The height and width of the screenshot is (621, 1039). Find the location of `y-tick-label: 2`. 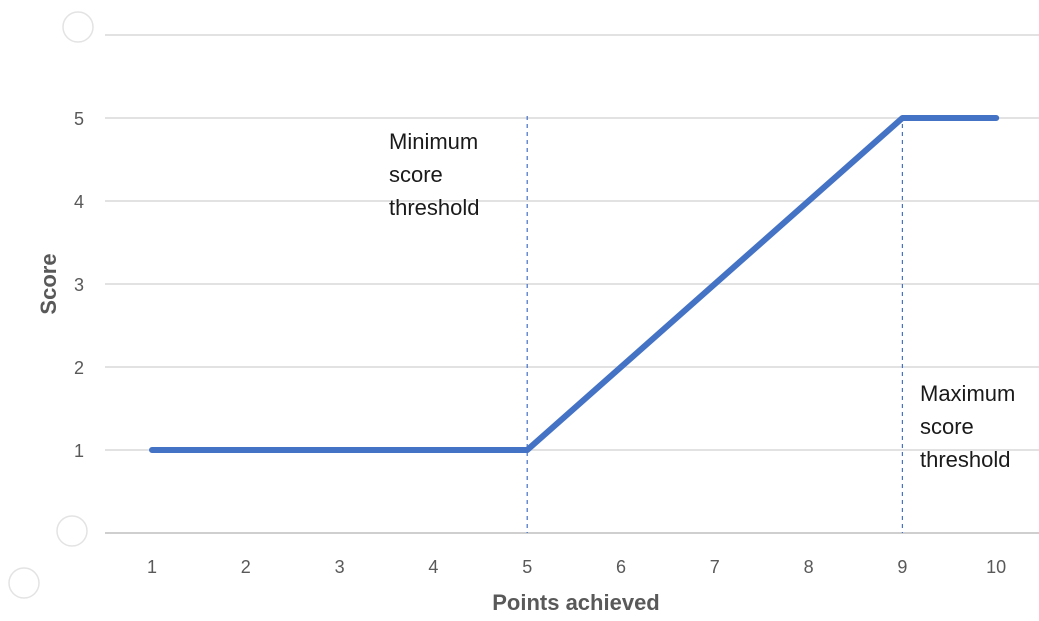

y-tick-label: 2 is located at coordinates (79, 368).